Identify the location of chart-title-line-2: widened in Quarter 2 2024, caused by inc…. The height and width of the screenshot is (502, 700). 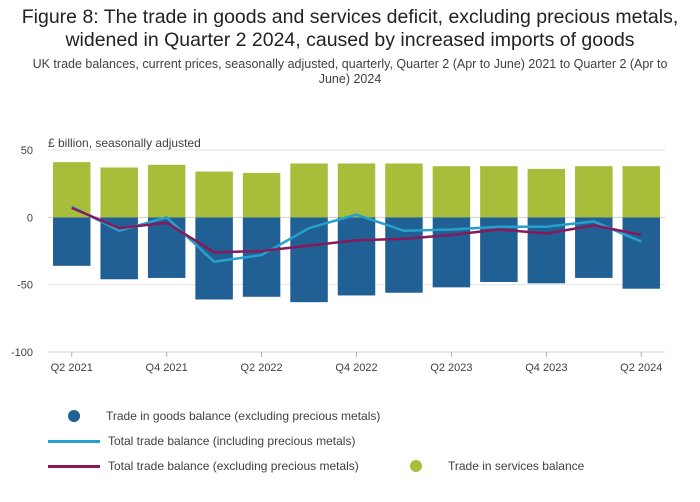
(350, 40).